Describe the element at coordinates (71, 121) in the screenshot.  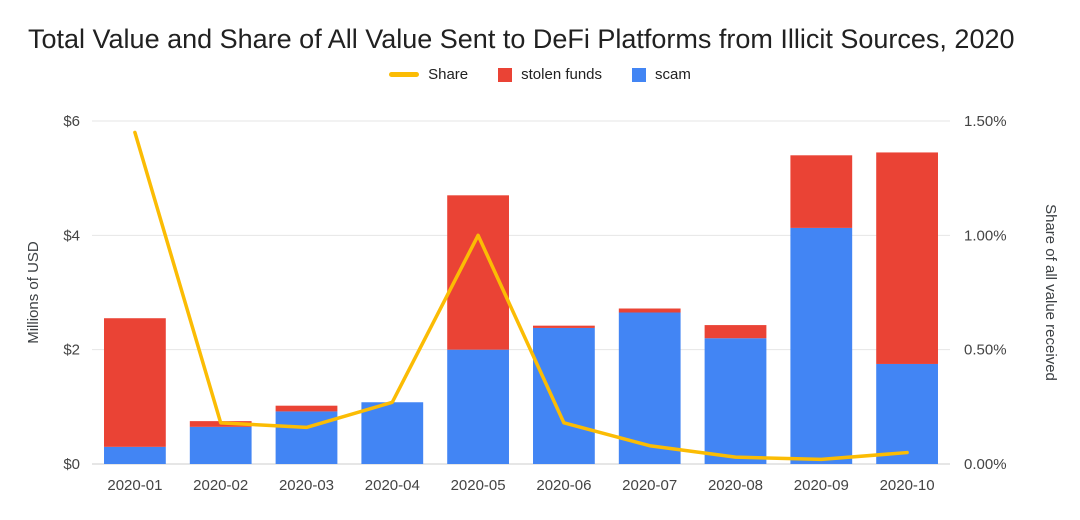
I see `left-axis-tick-label: $6` at that location.